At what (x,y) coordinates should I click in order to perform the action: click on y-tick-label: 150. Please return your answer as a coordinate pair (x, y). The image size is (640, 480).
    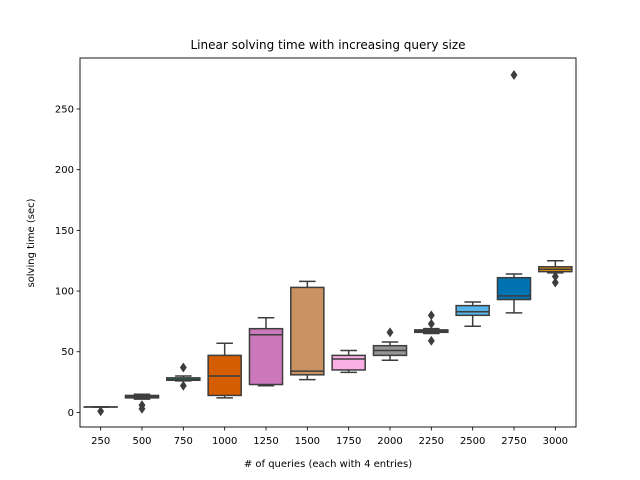
    Looking at the image, I should click on (64, 231).